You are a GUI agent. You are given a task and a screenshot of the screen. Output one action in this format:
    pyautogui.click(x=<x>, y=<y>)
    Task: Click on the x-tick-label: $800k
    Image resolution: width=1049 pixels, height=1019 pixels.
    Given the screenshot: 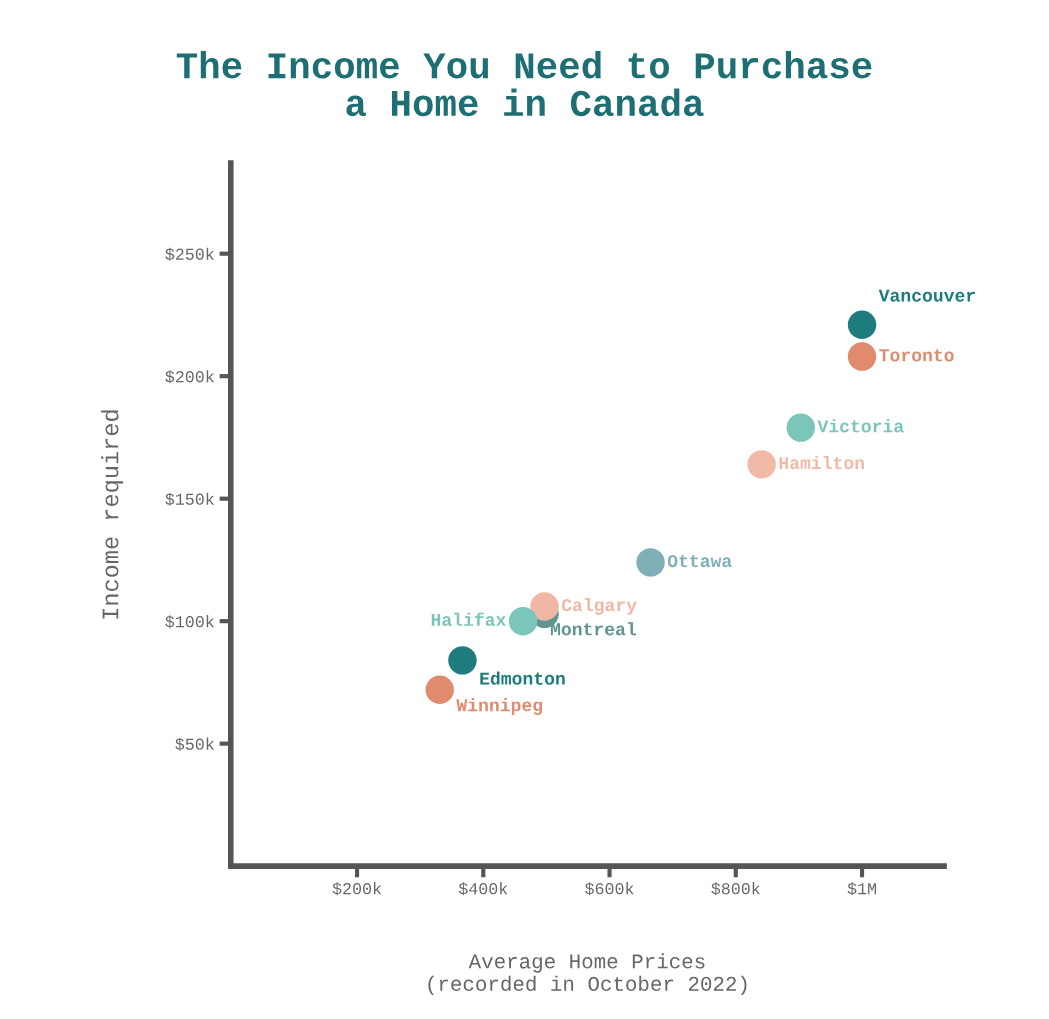 What is the action you would take?
    pyautogui.click(x=735, y=889)
    